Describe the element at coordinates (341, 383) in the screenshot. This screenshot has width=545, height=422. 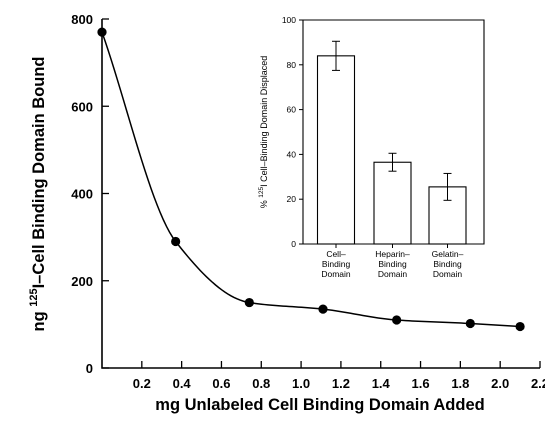
I see `main-x-tick-label: 1.2` at that location.